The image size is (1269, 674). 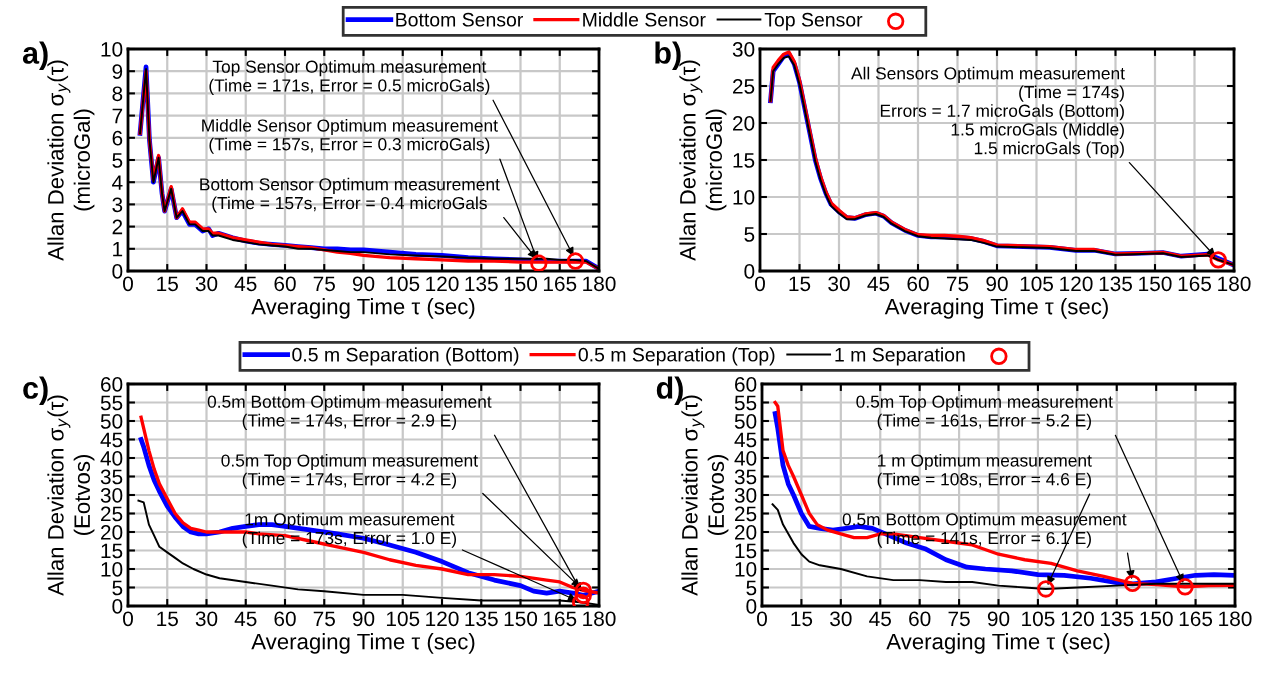 What do you see at coordinates (676, 356) in the screenshot?
I see `legend-label: 0.5 m Separation (Top)` at bounding box center [676, 356].